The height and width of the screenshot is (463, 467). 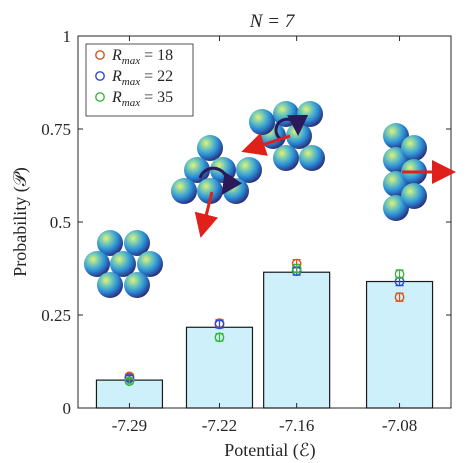 I want to click on y-tick-label: 0, so click(x=67, y=408).